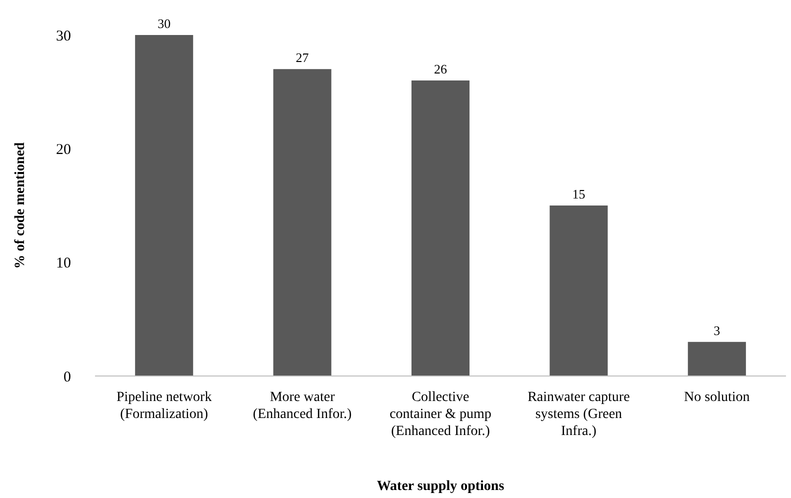 This screenshot has height=498, width=791. Describe the element at coordinates (20, 205) in the screenshot. I see `y-axis-title: % of code mentioned` at that location.